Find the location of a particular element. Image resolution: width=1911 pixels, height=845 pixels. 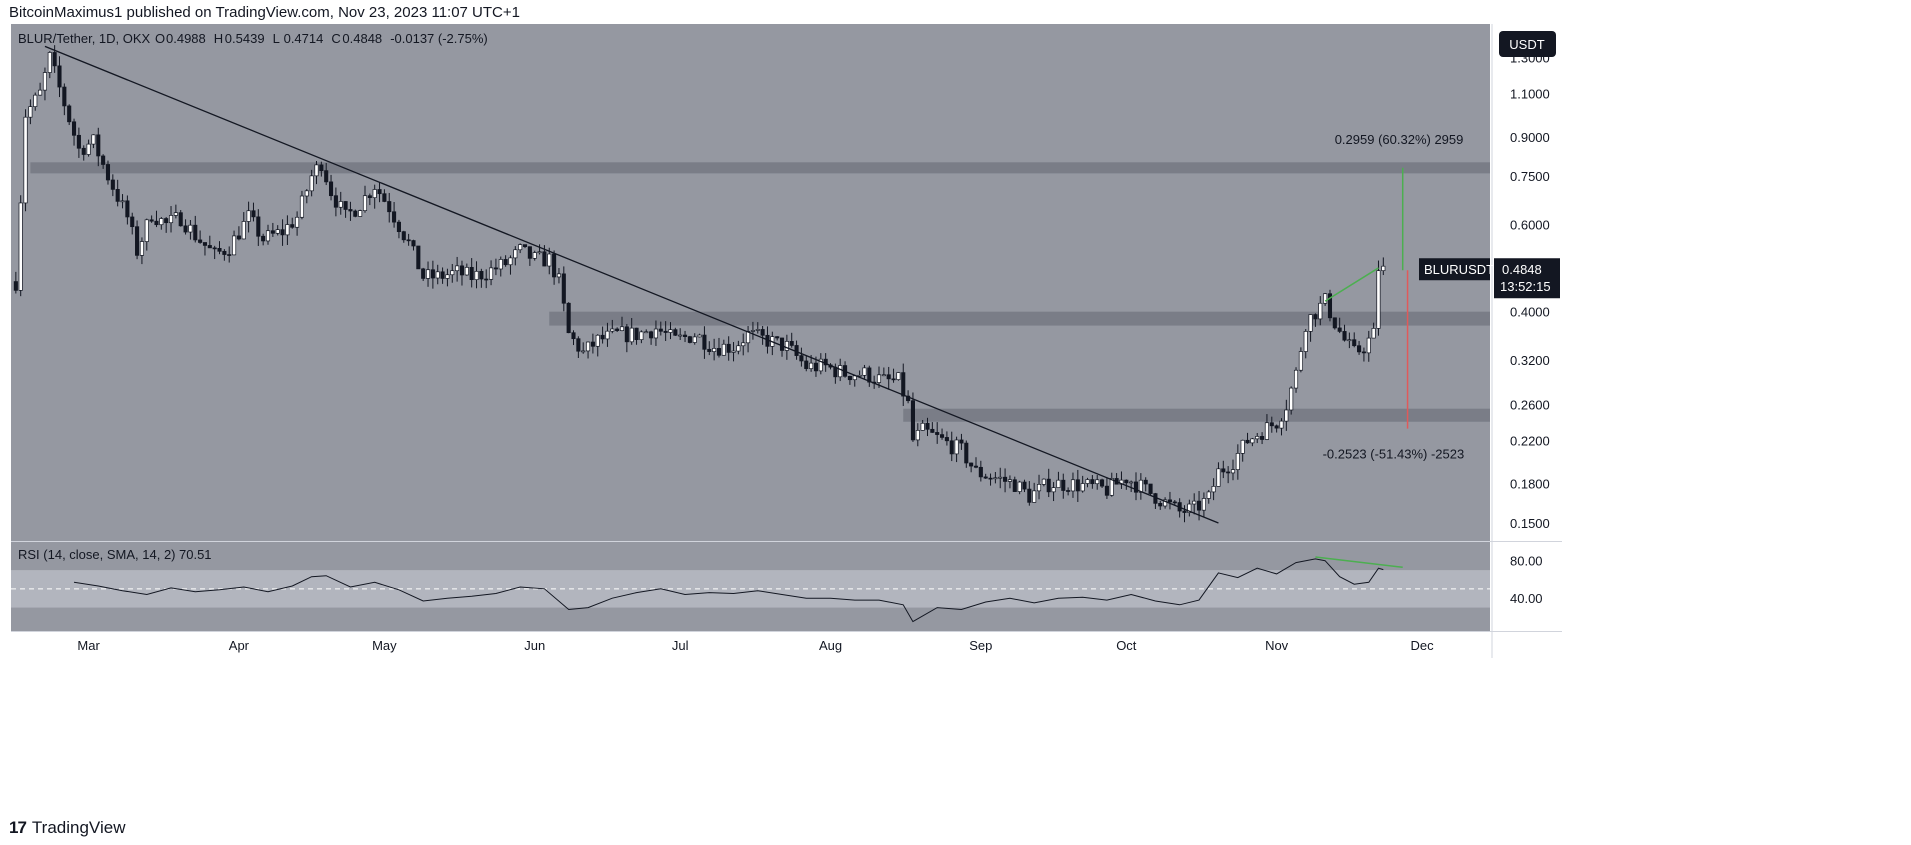

price-divergence-line is located at coordinates (1351, 284).